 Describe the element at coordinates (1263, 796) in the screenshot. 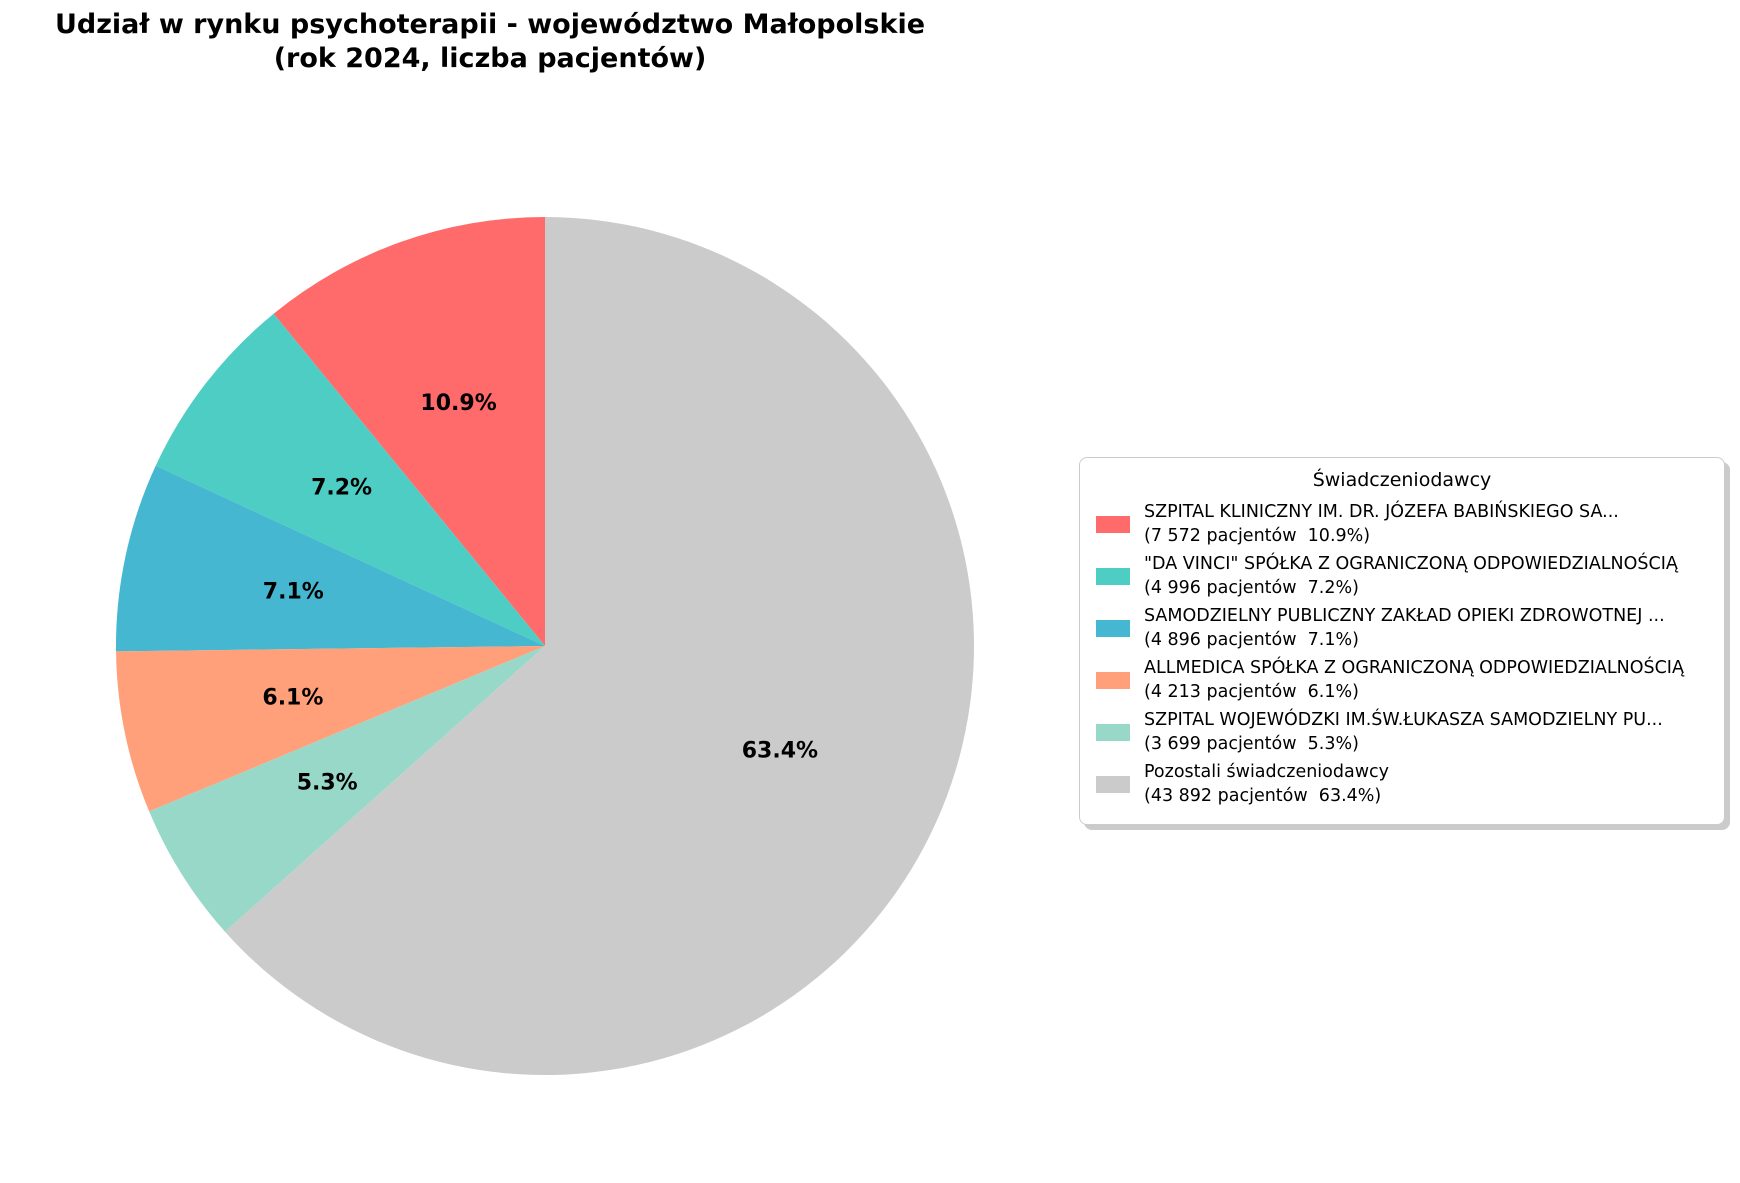

I see `legend-entry-stats: (43 892 pacjentów 63.4%)` at that location.